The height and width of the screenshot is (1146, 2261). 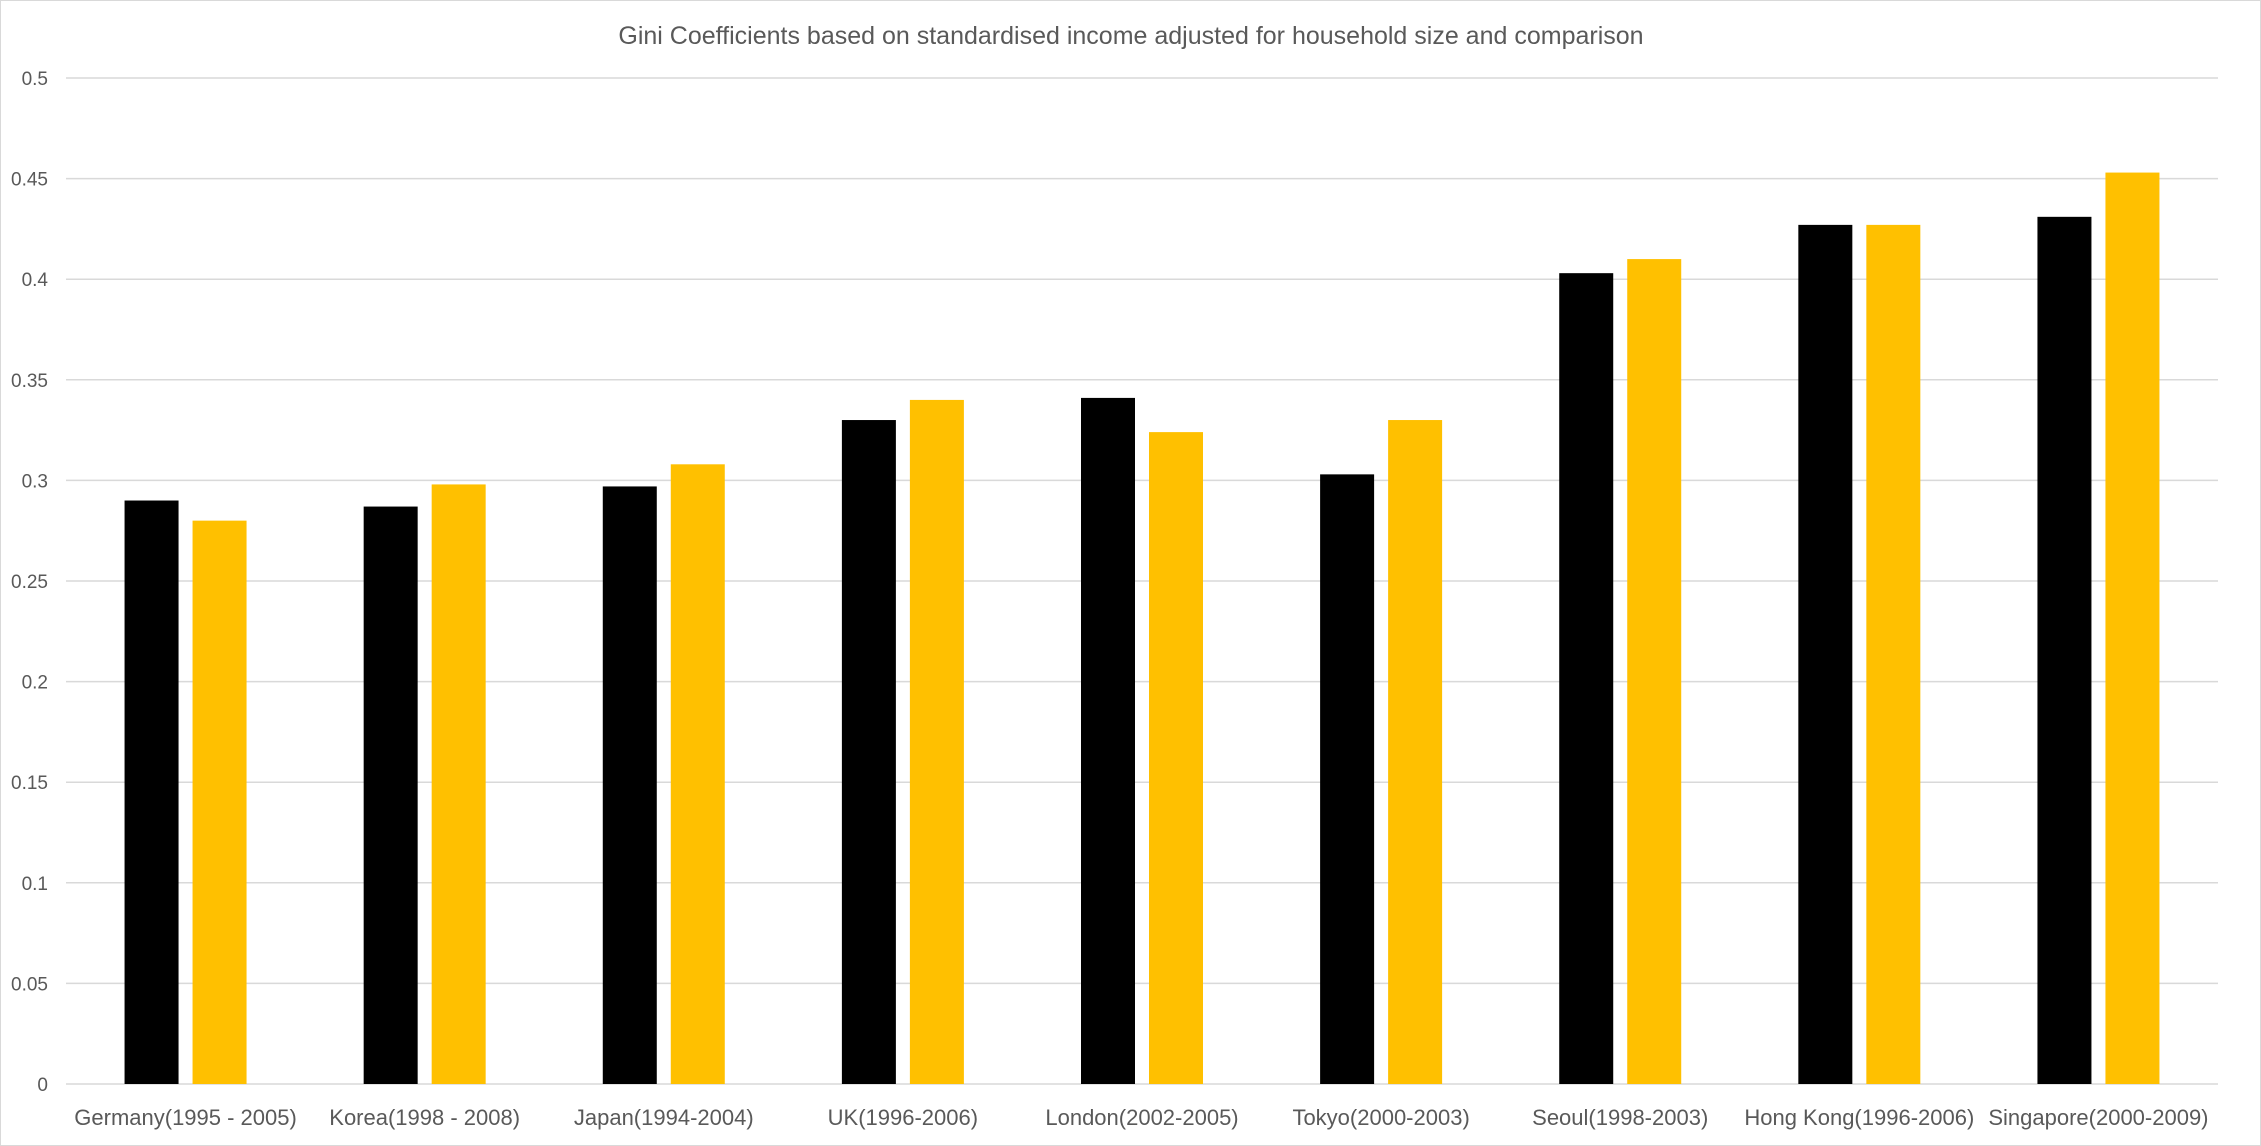 What do you see at coordinates (29, 381) in the screenshot?
I see `y-tick-label: 0.35` at bounding box center [29, 381].